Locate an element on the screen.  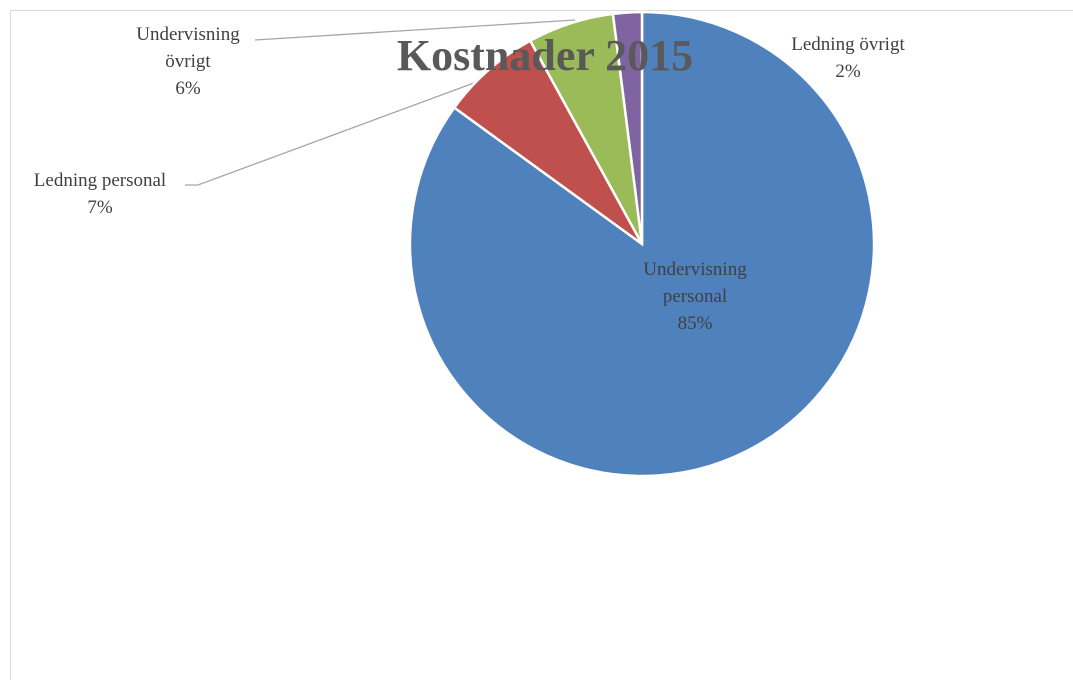
category-label: Ledning personal is located at coordinates (100, 180).